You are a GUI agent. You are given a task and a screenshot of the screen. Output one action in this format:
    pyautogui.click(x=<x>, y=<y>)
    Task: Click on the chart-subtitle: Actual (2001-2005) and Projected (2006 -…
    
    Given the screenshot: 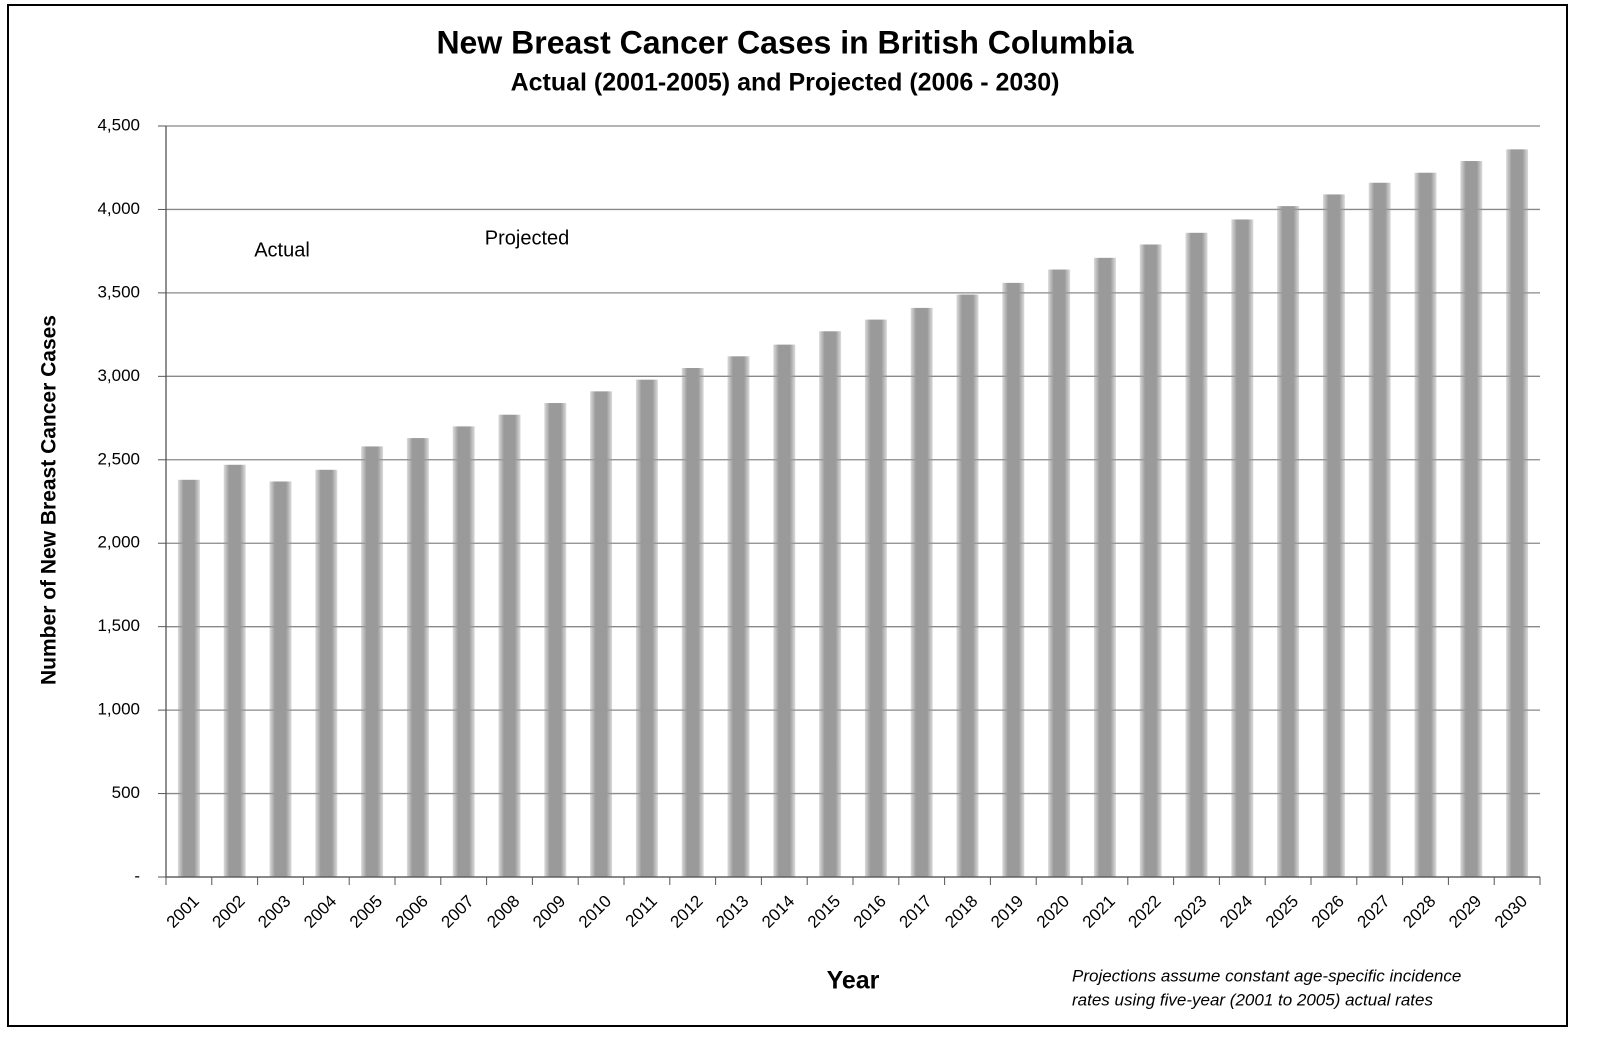 What is the action you would take?
    pyautogui.click(x=785, y=83)
    